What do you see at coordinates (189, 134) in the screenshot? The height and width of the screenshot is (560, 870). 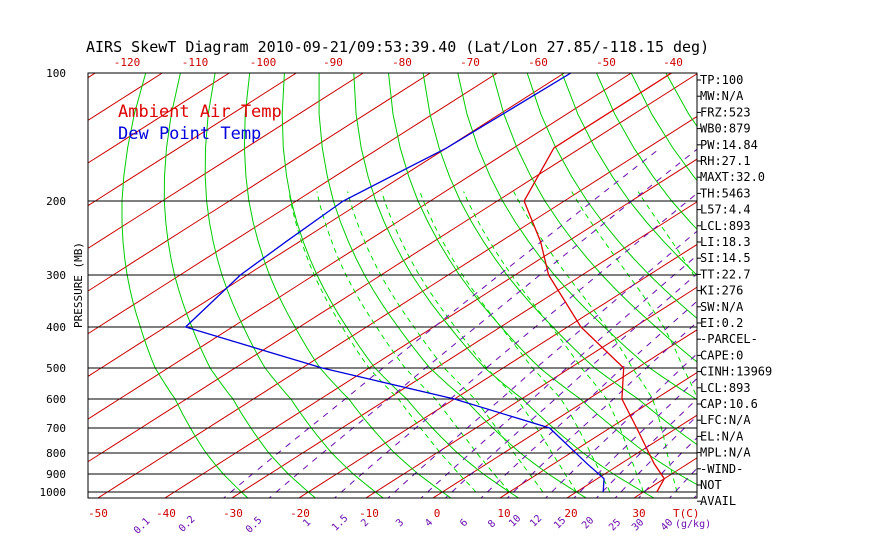 I see `legend-dew-point: Dew Point Temp` at bounding box center [189, 134].